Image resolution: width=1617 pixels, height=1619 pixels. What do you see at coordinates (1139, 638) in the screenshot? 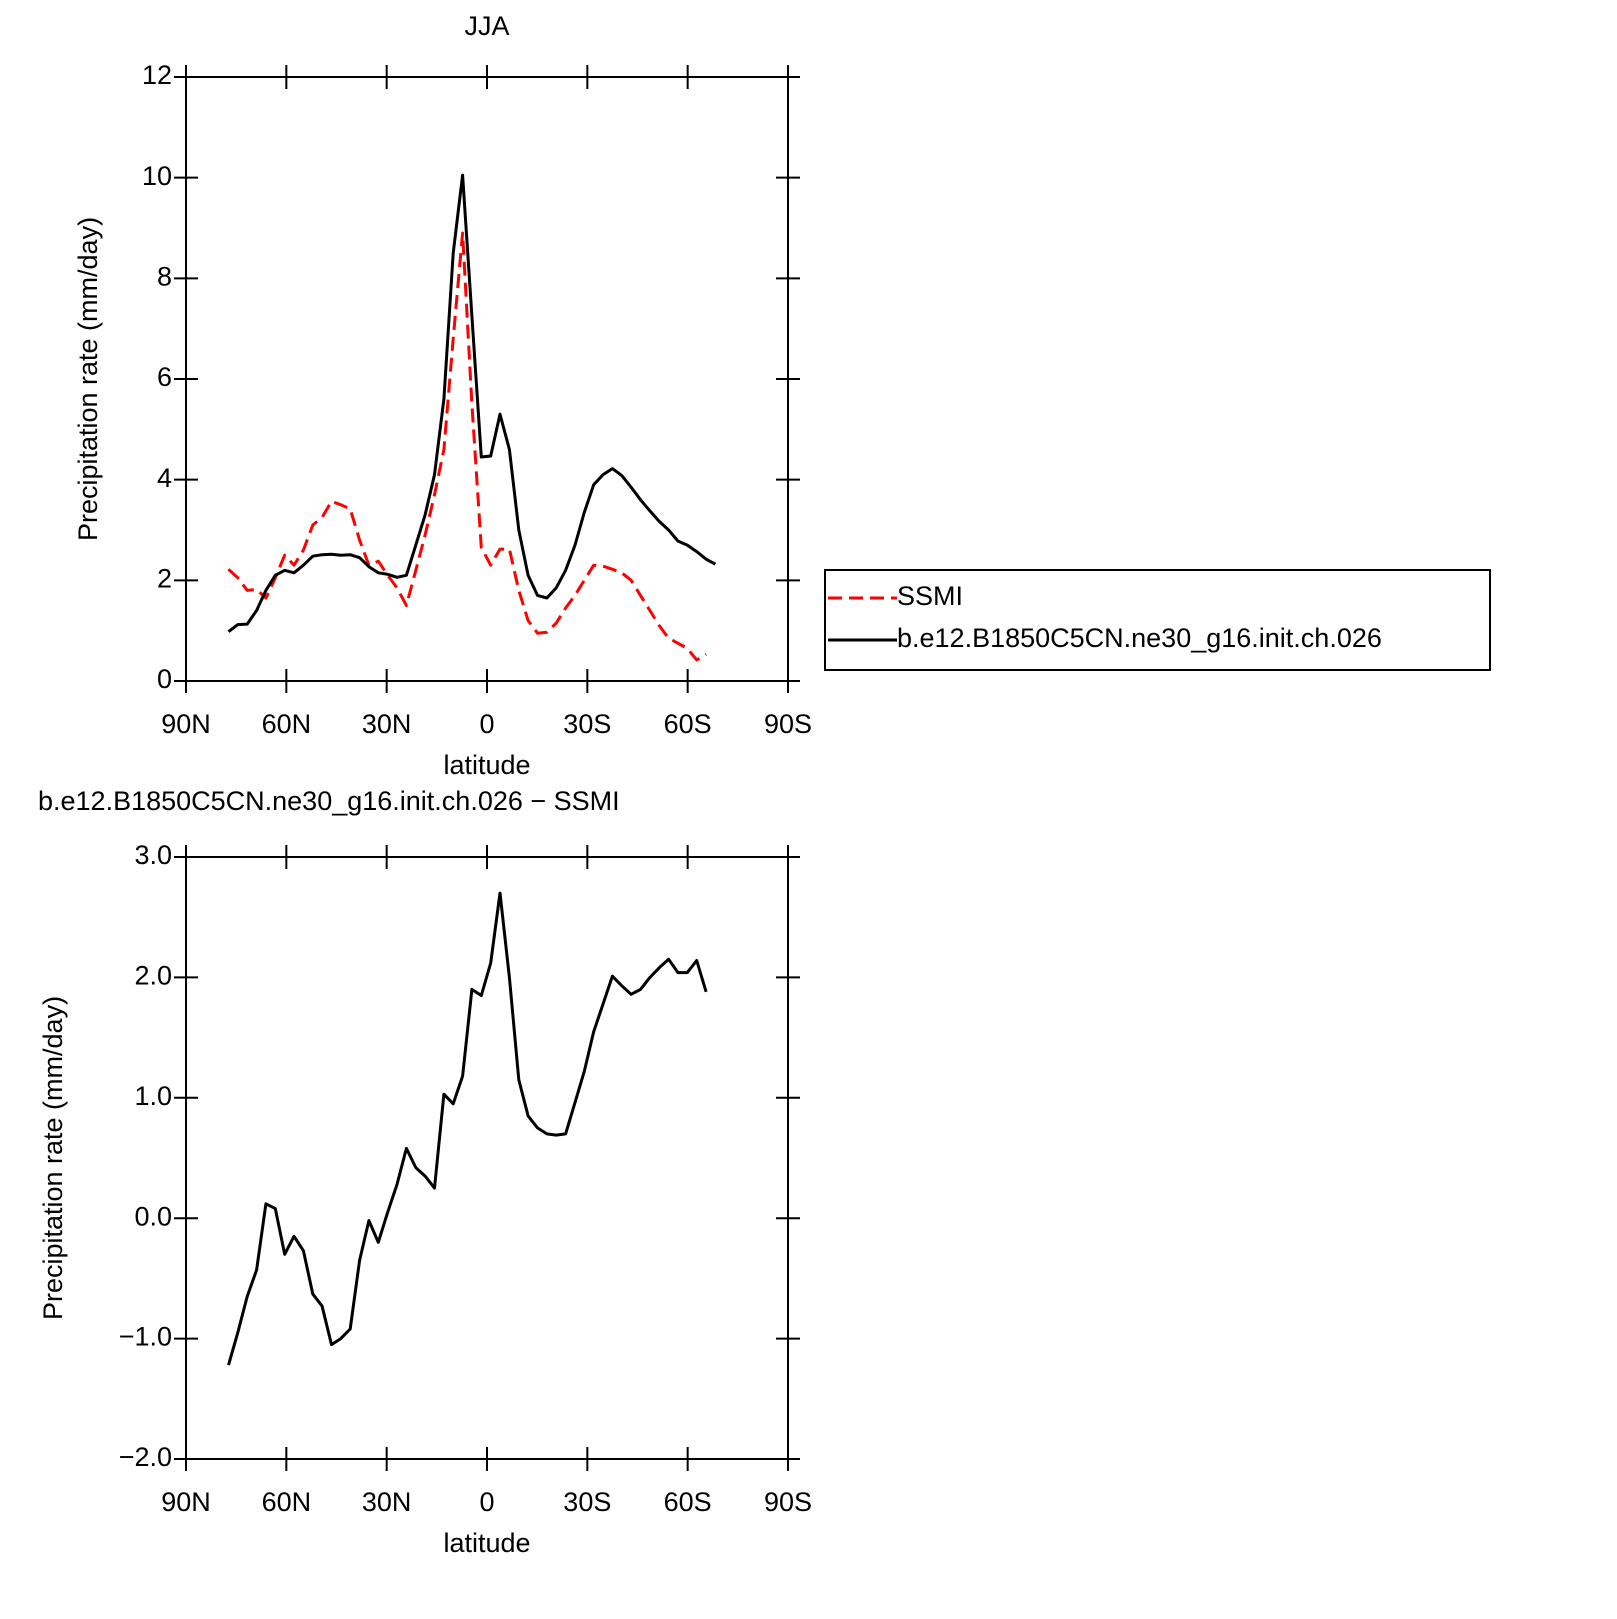
I see `legend-label: b.e12.B1850C5CN.ne30_g16.init.ch.026` at bounding box center [1139, 638].